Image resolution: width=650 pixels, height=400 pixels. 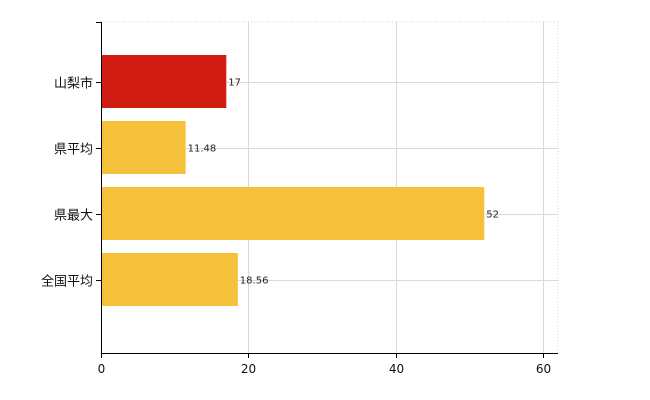 What do you see at coordinates (492, 215) in the screenshot?
I see `data-label: 52` at bounding box center [492, 215].